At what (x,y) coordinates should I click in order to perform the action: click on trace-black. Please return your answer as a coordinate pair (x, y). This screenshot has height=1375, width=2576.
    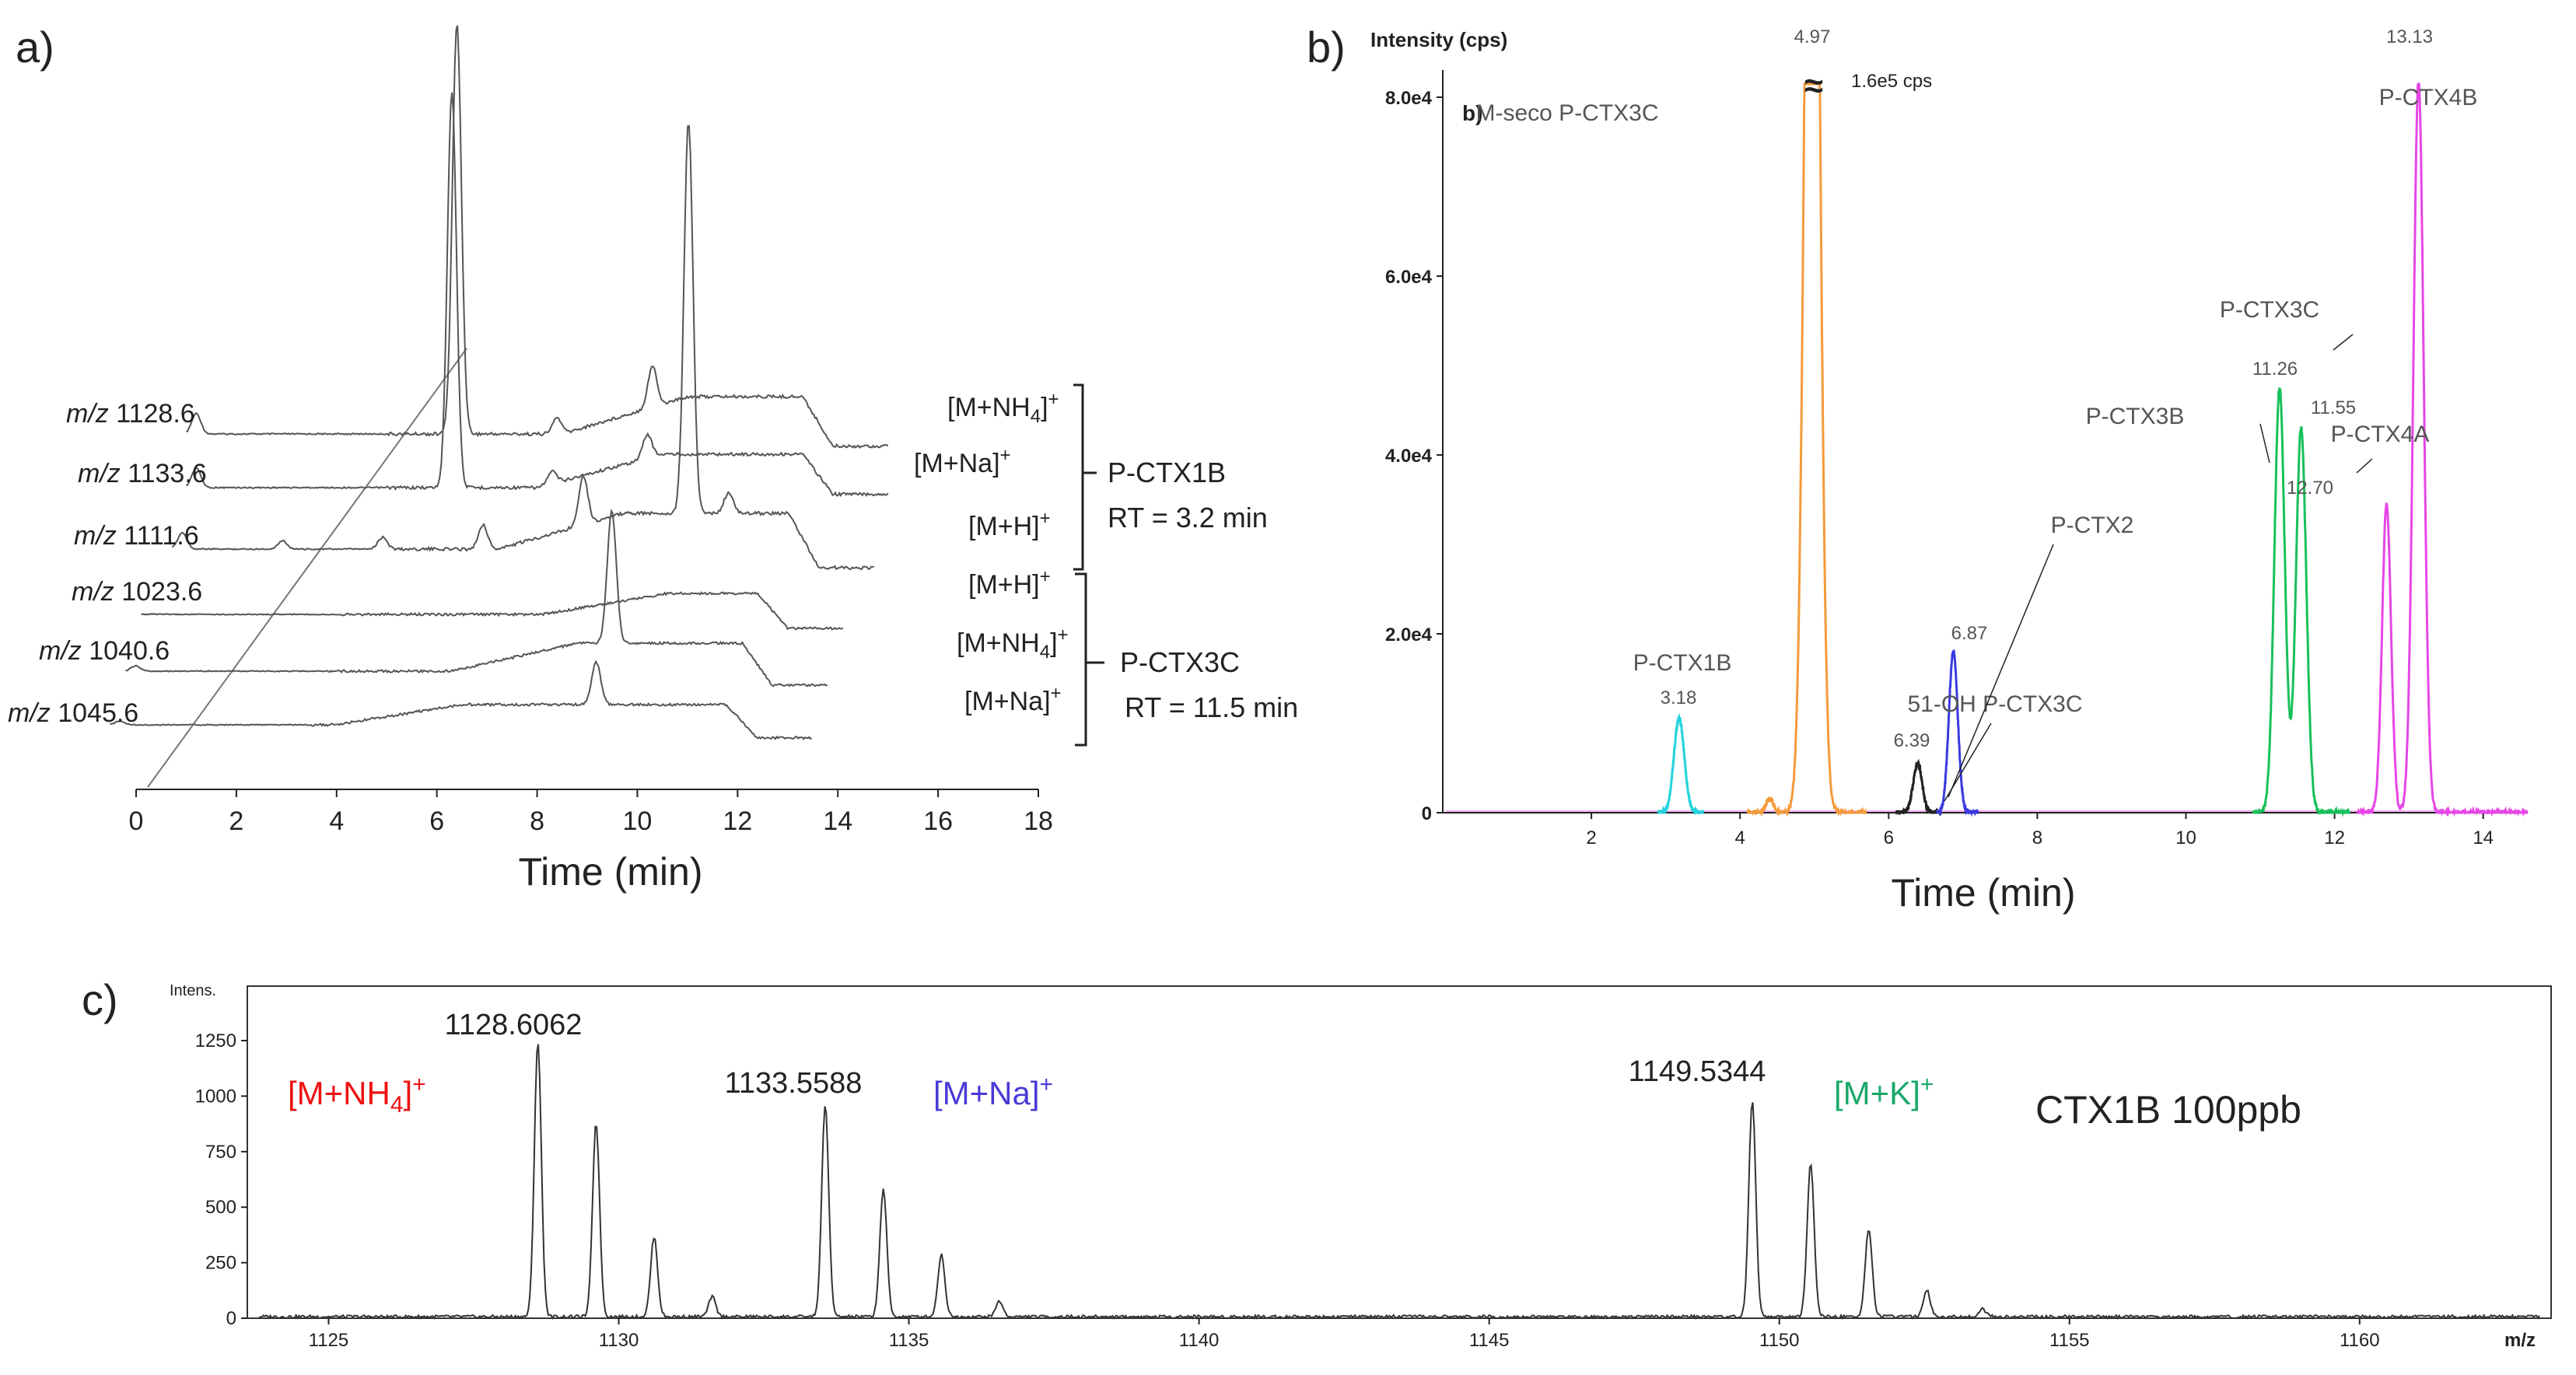
    Looking at the image, I should click on (1919, 787).